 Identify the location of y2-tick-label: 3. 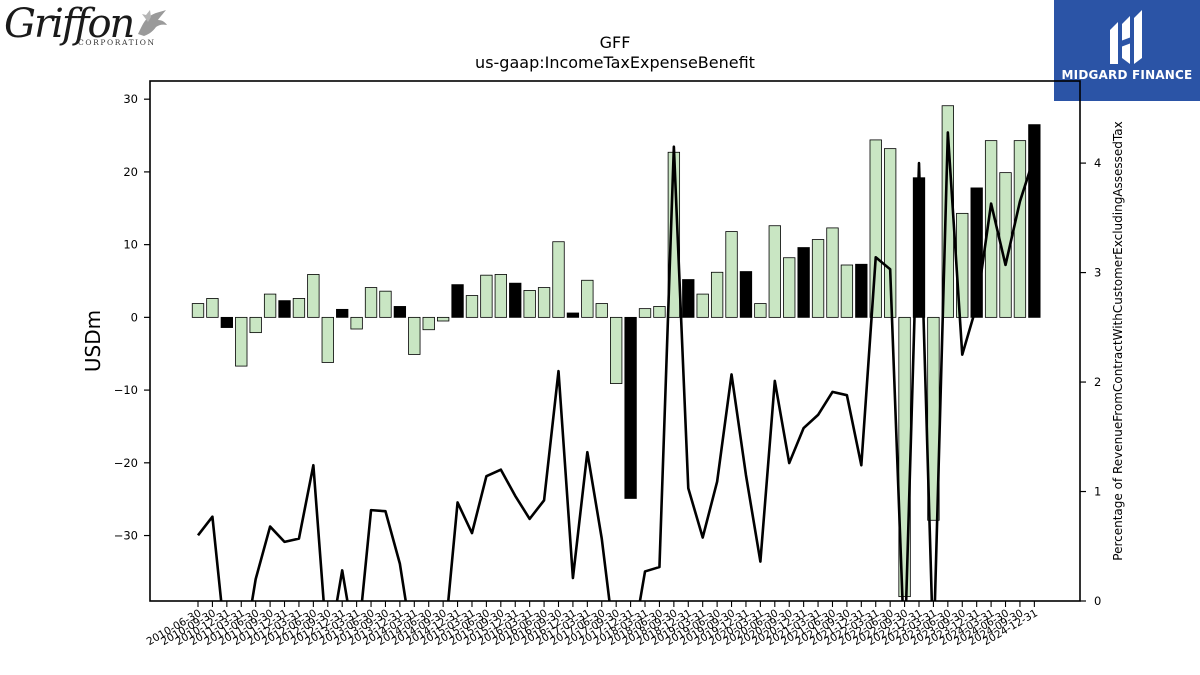
(1097, 273).